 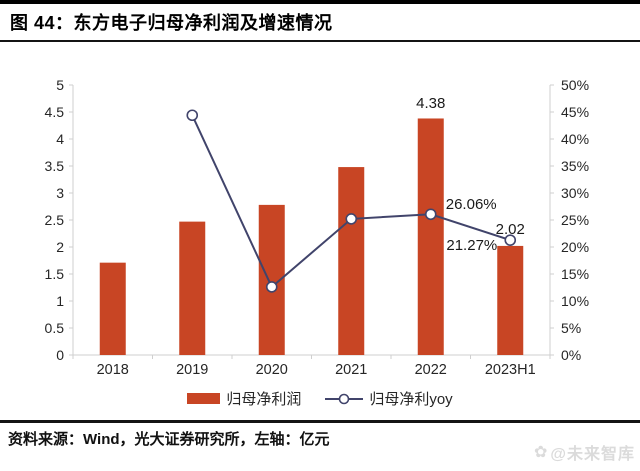 I want to click on left-axis-tick-label: 0.5, so click(x=54, y=328).